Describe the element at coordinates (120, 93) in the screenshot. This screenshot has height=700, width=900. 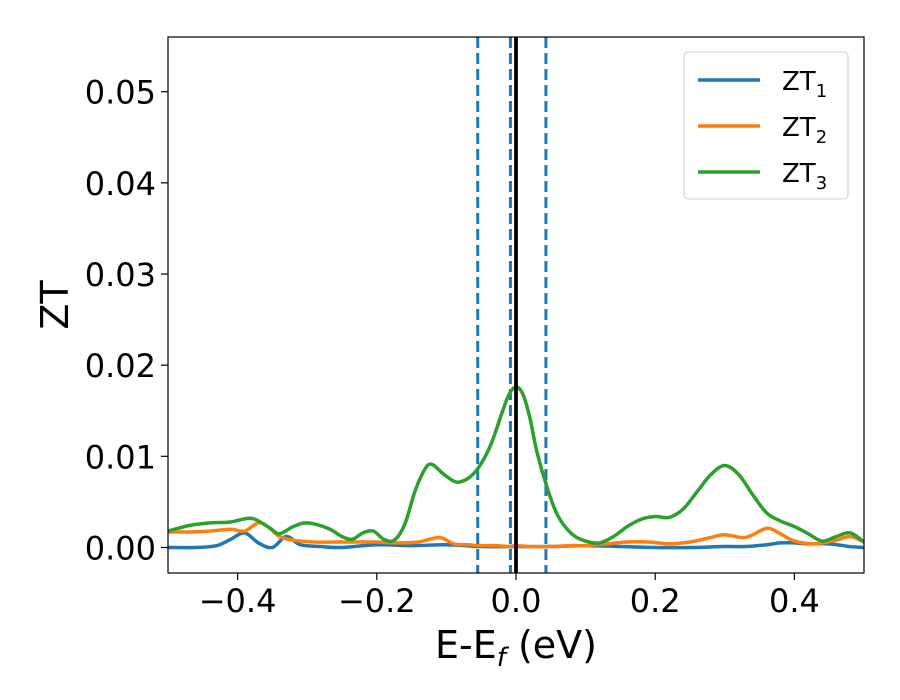
I see `y-tick-label: 0.05` at that location.